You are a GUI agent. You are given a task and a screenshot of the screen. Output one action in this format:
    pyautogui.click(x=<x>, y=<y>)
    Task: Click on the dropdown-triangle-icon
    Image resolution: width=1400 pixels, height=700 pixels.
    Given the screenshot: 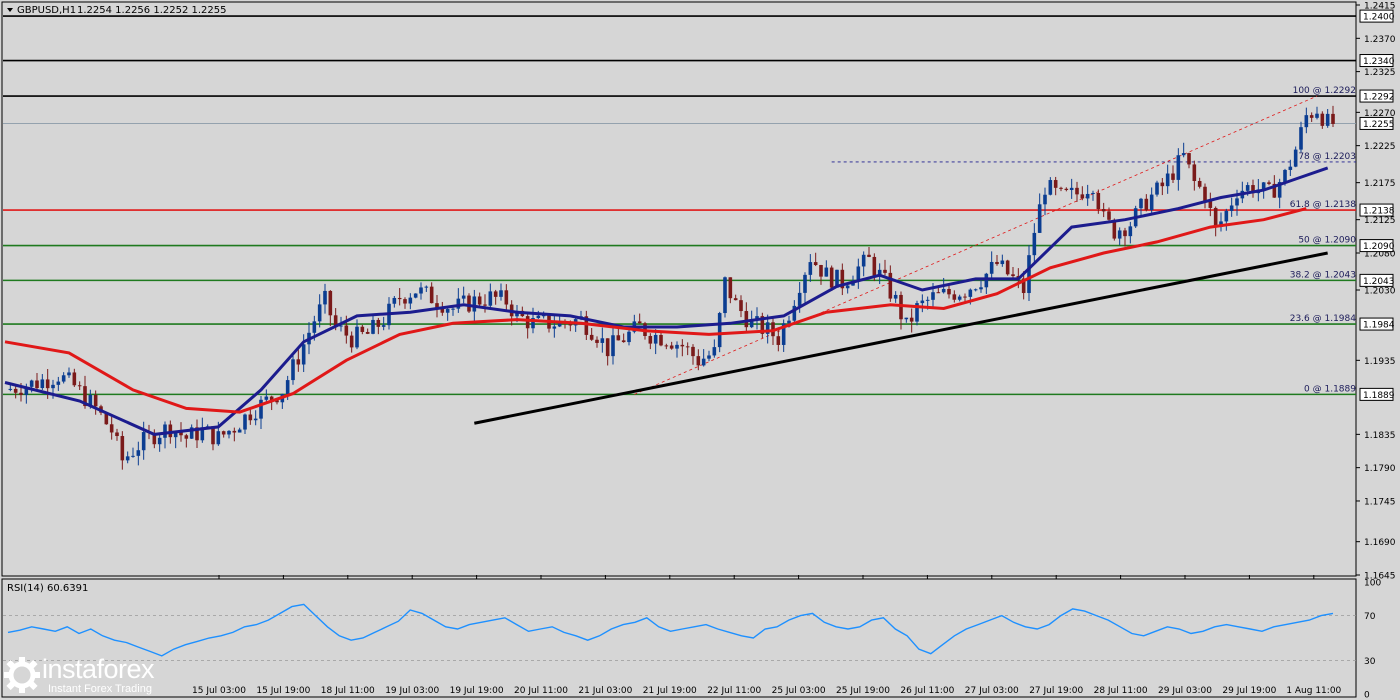 What is the action you would take?
    pyautogui.click(x=10, y=10)
    